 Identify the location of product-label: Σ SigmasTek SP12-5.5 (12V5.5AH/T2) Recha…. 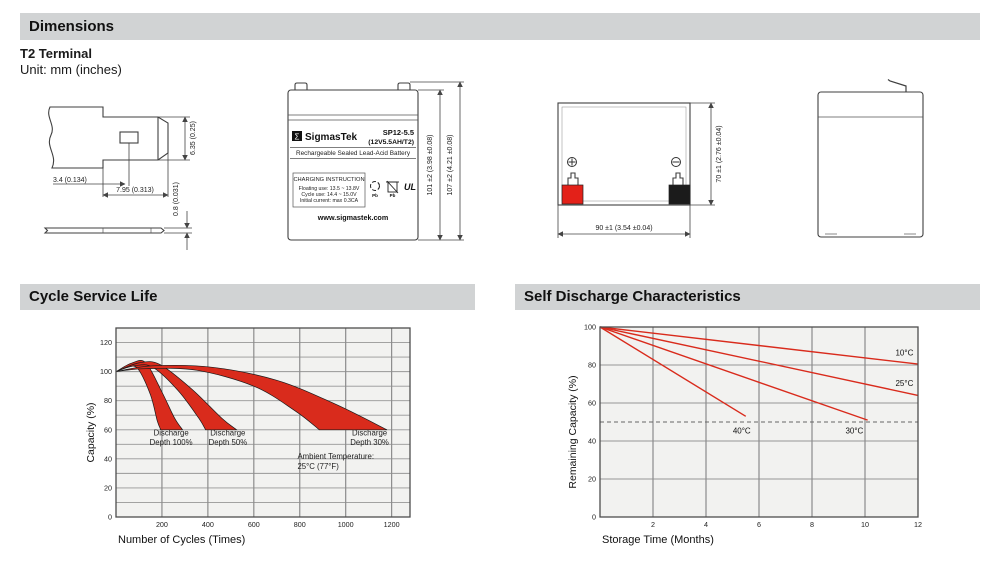
(353, 175).